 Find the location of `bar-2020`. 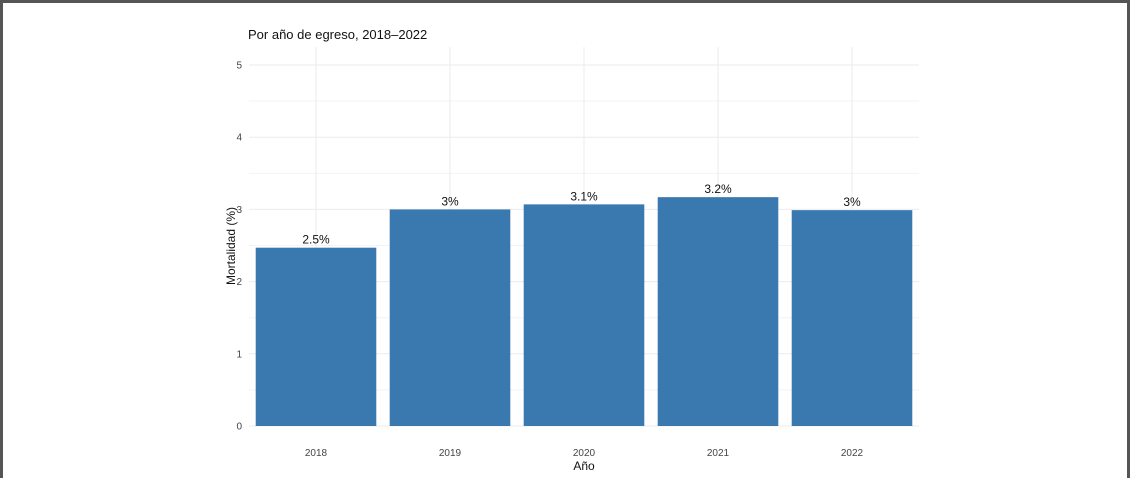

bar-2020 is located at coordinates (584, 315).